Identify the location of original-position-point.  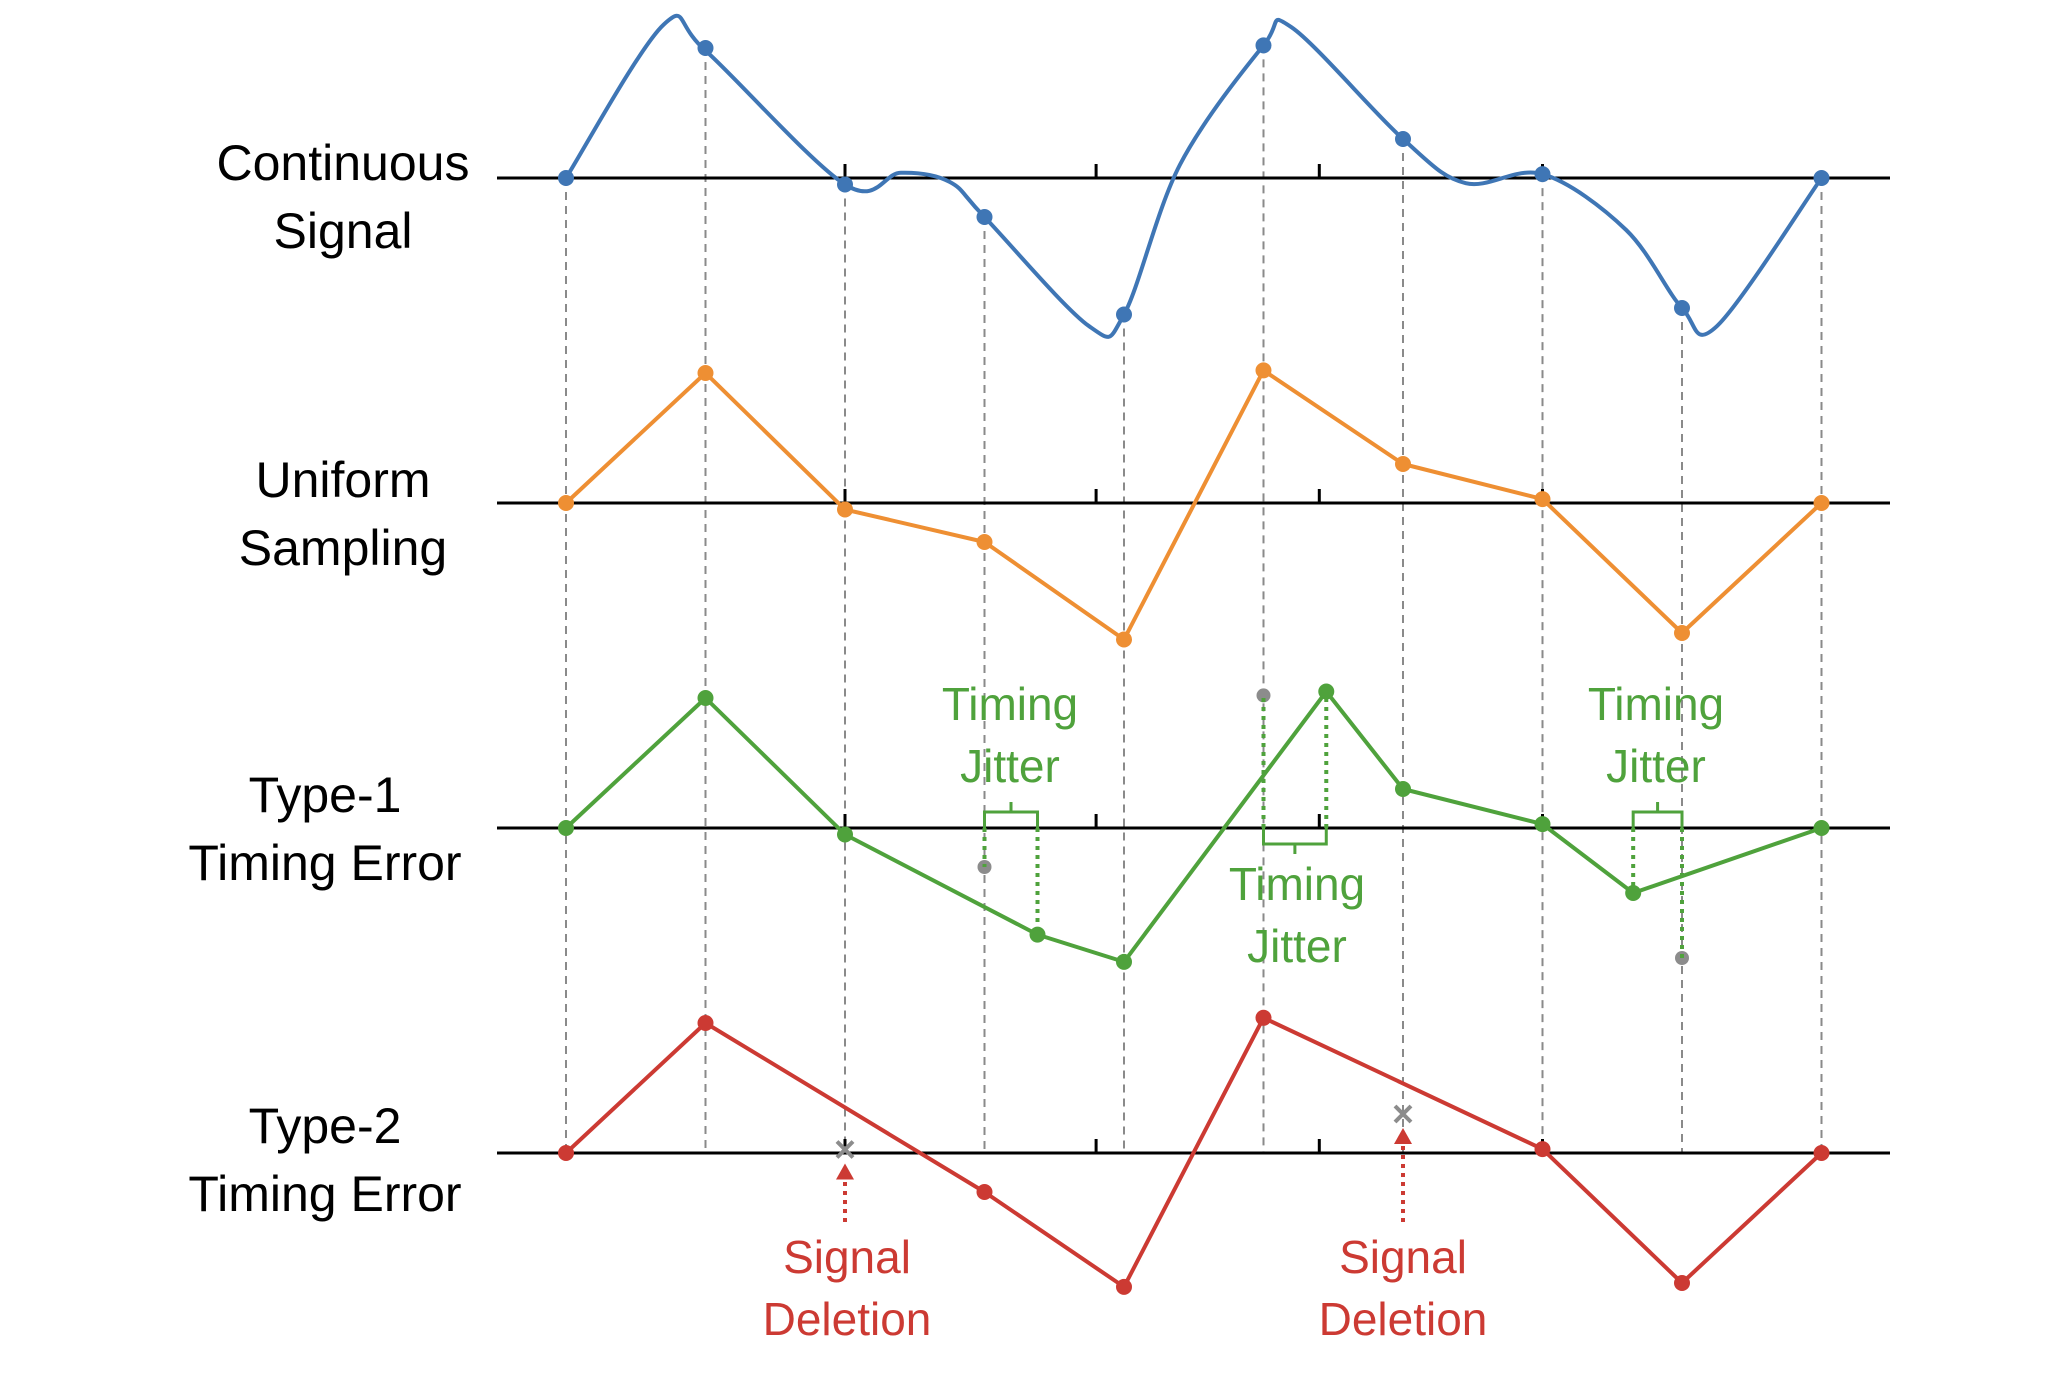
(1263, 695).